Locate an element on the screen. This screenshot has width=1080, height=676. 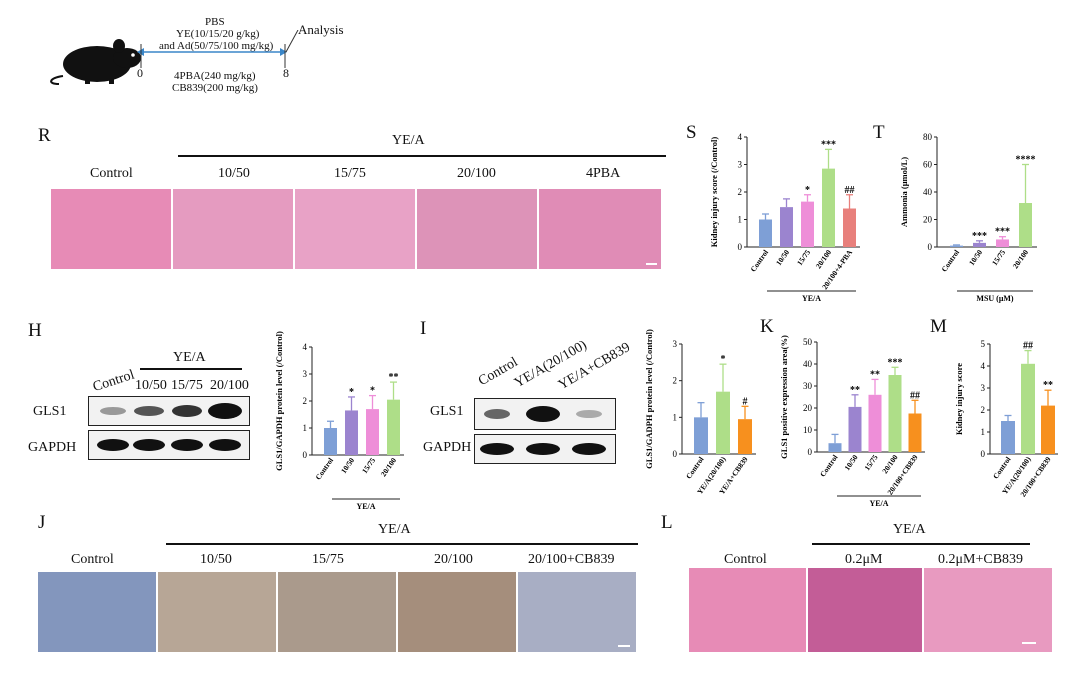
y-axis-label: Kidney injury score (/Control) is located at coordinates (714, 192).